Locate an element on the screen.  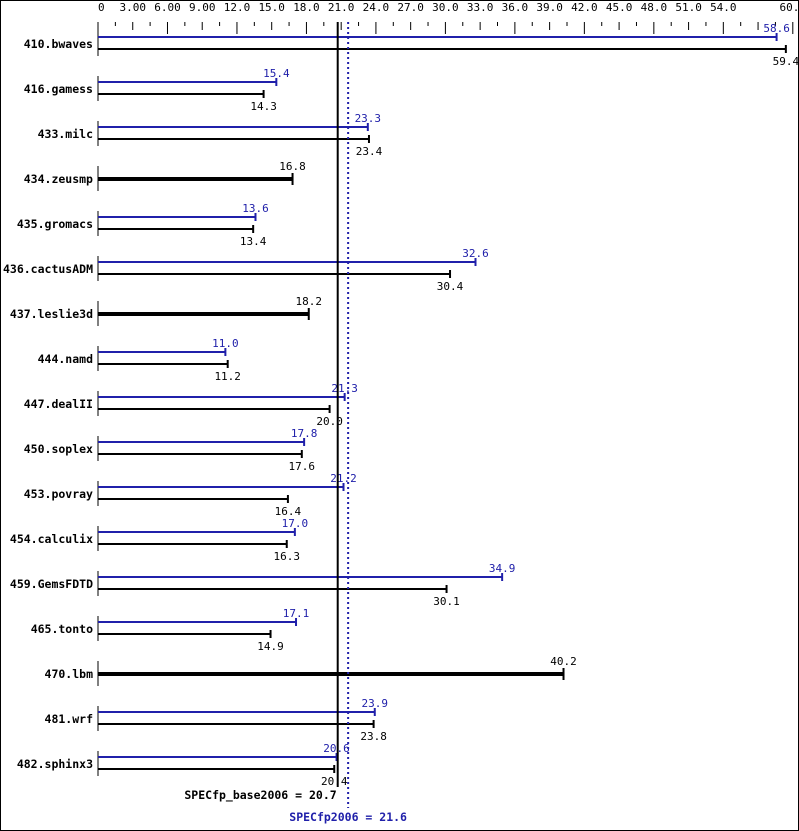
peak-value-label: 23.9 is located at coordinates (375, 703).